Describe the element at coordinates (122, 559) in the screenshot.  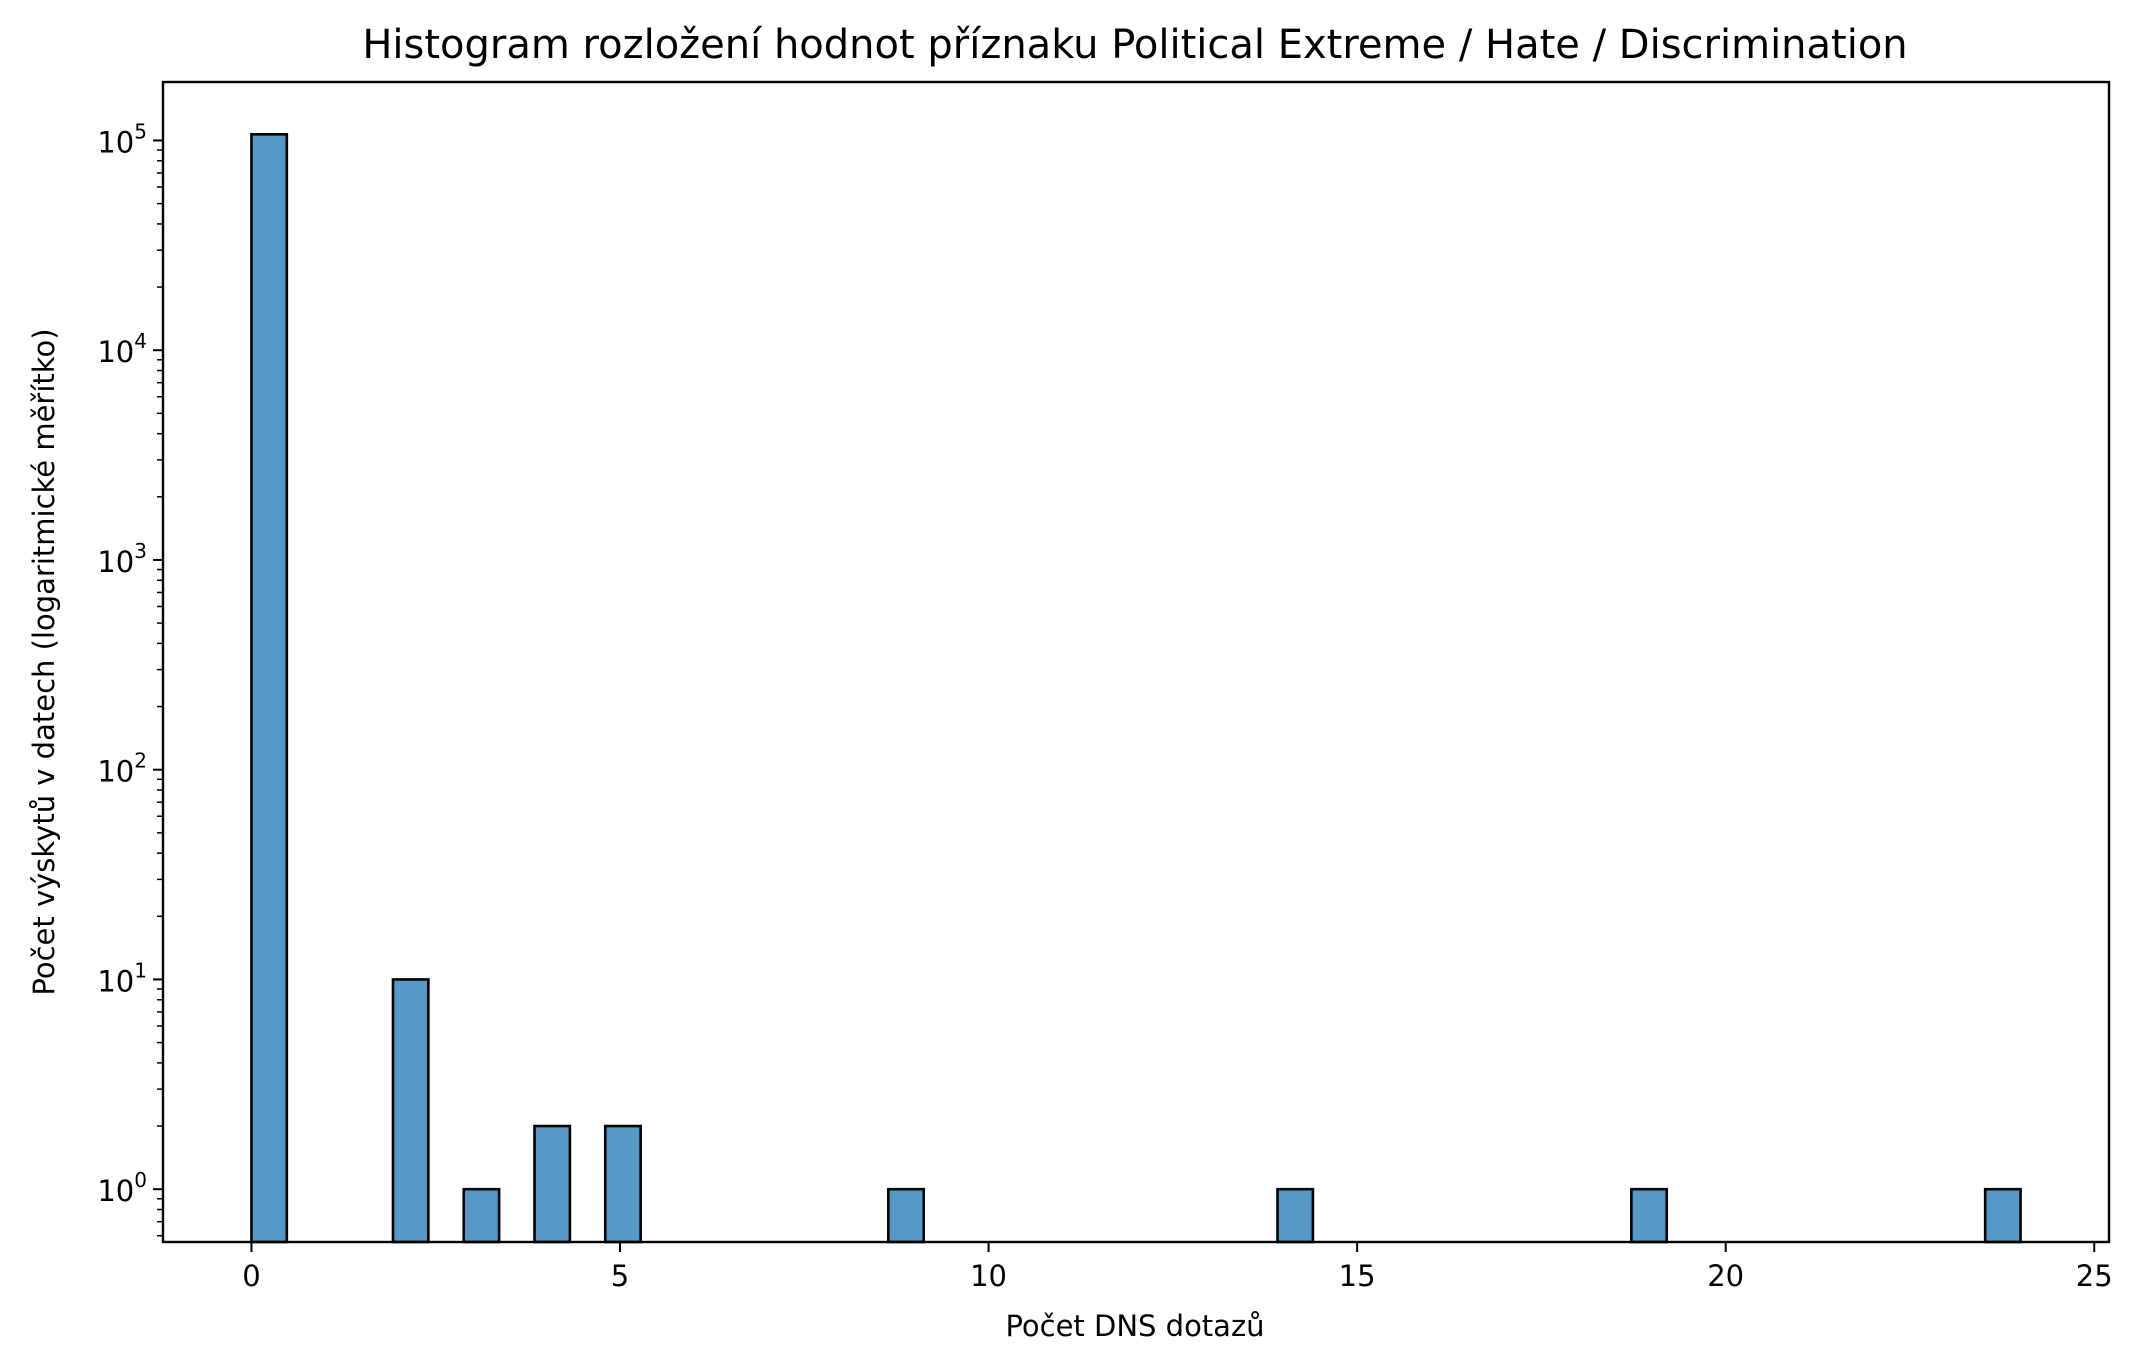
I see `y-tick-label: 10³` at that location.